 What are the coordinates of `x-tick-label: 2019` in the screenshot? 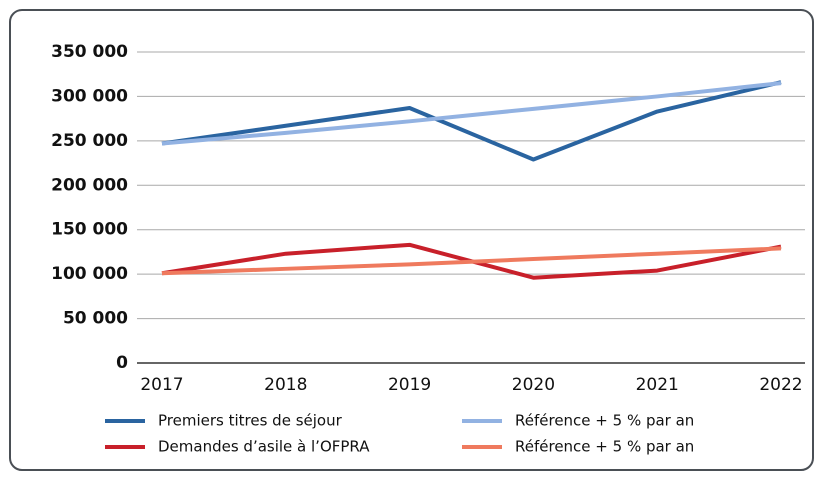 It's located at (409, 385).